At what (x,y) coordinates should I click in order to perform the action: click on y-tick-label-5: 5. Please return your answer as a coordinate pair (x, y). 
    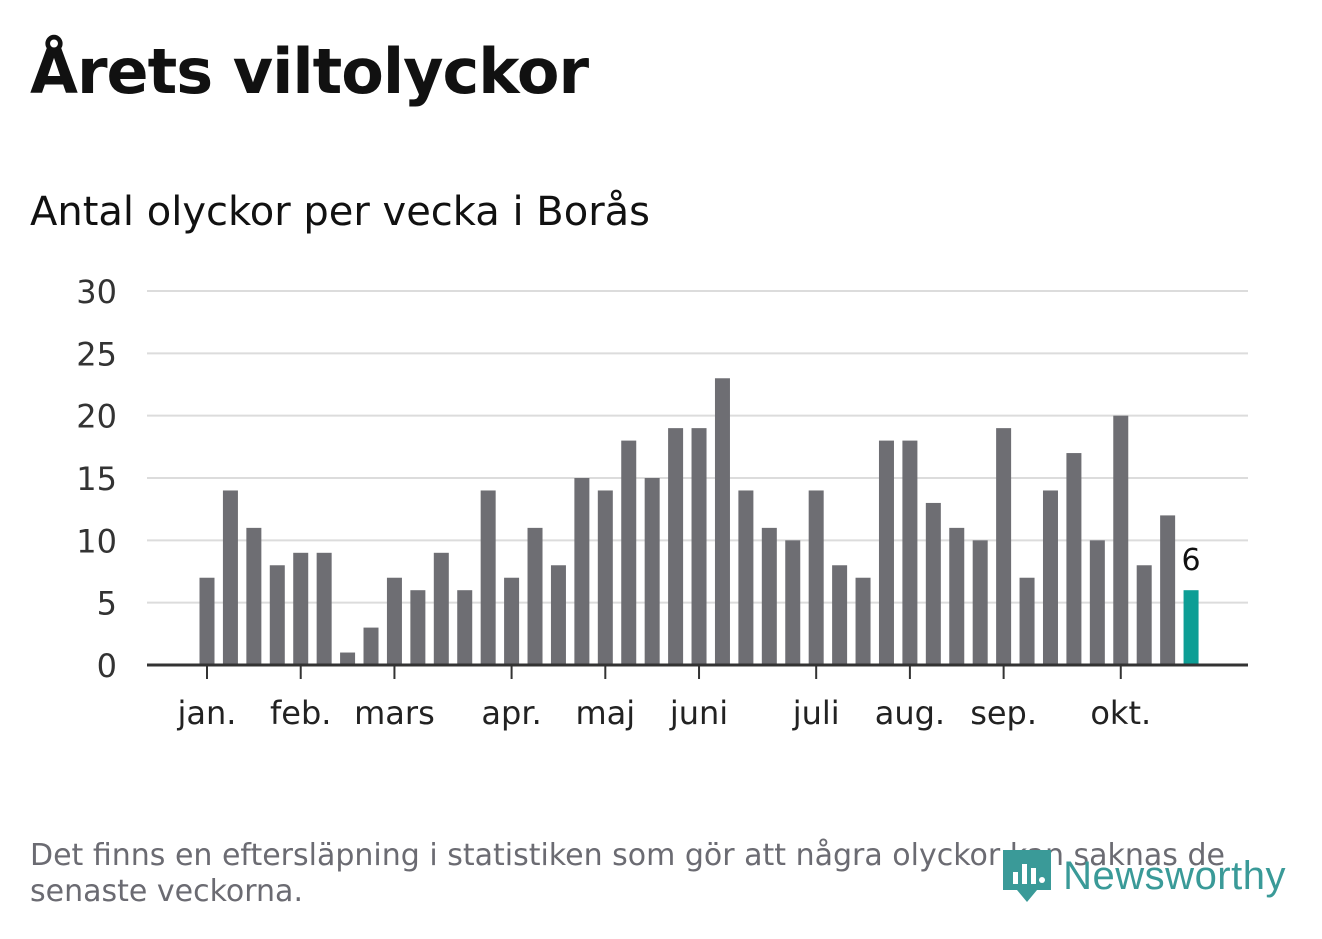
    Looking at the image, I should click on (107, 604).